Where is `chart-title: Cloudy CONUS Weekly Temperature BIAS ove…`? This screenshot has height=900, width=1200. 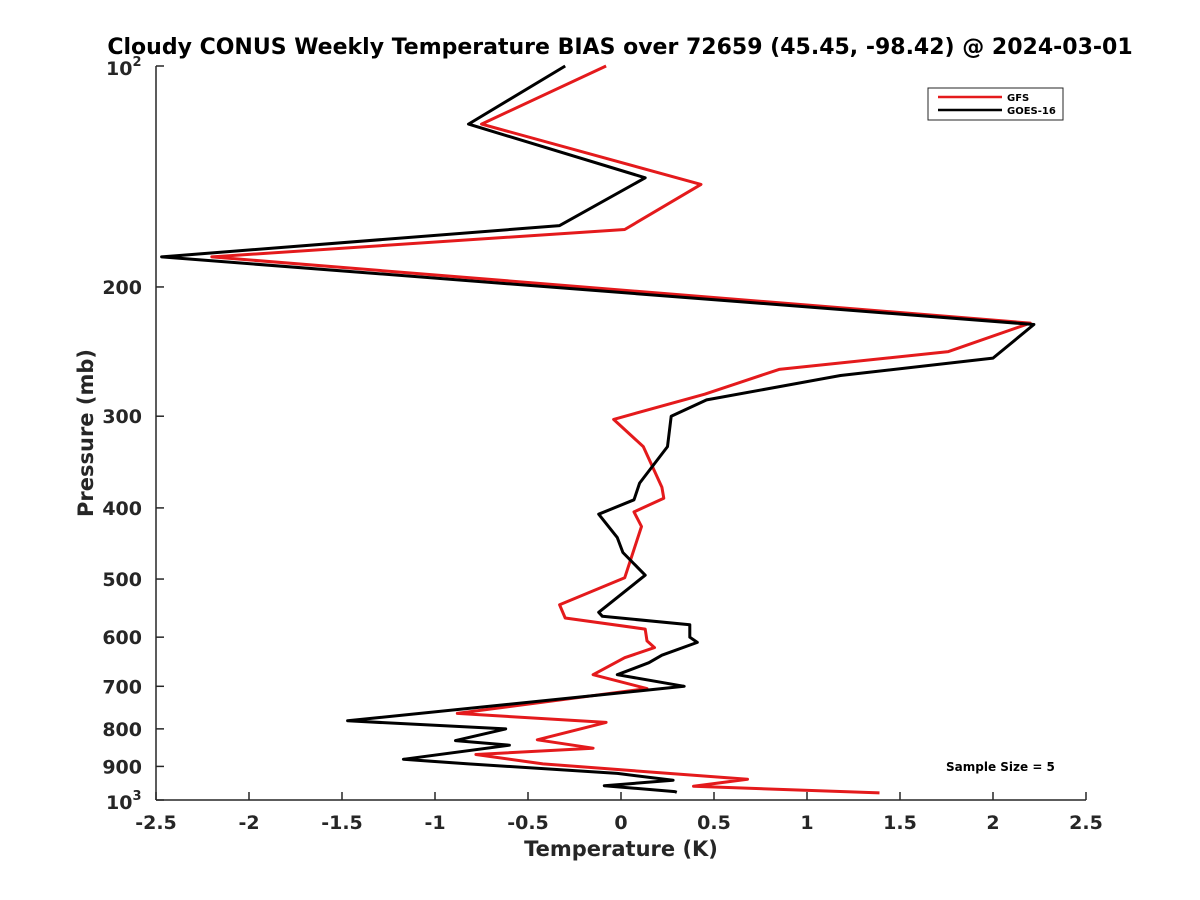 chart-title: Cloudy CONUS Weekly Temperature BIAS ove… is located at coordinates (619, 47).